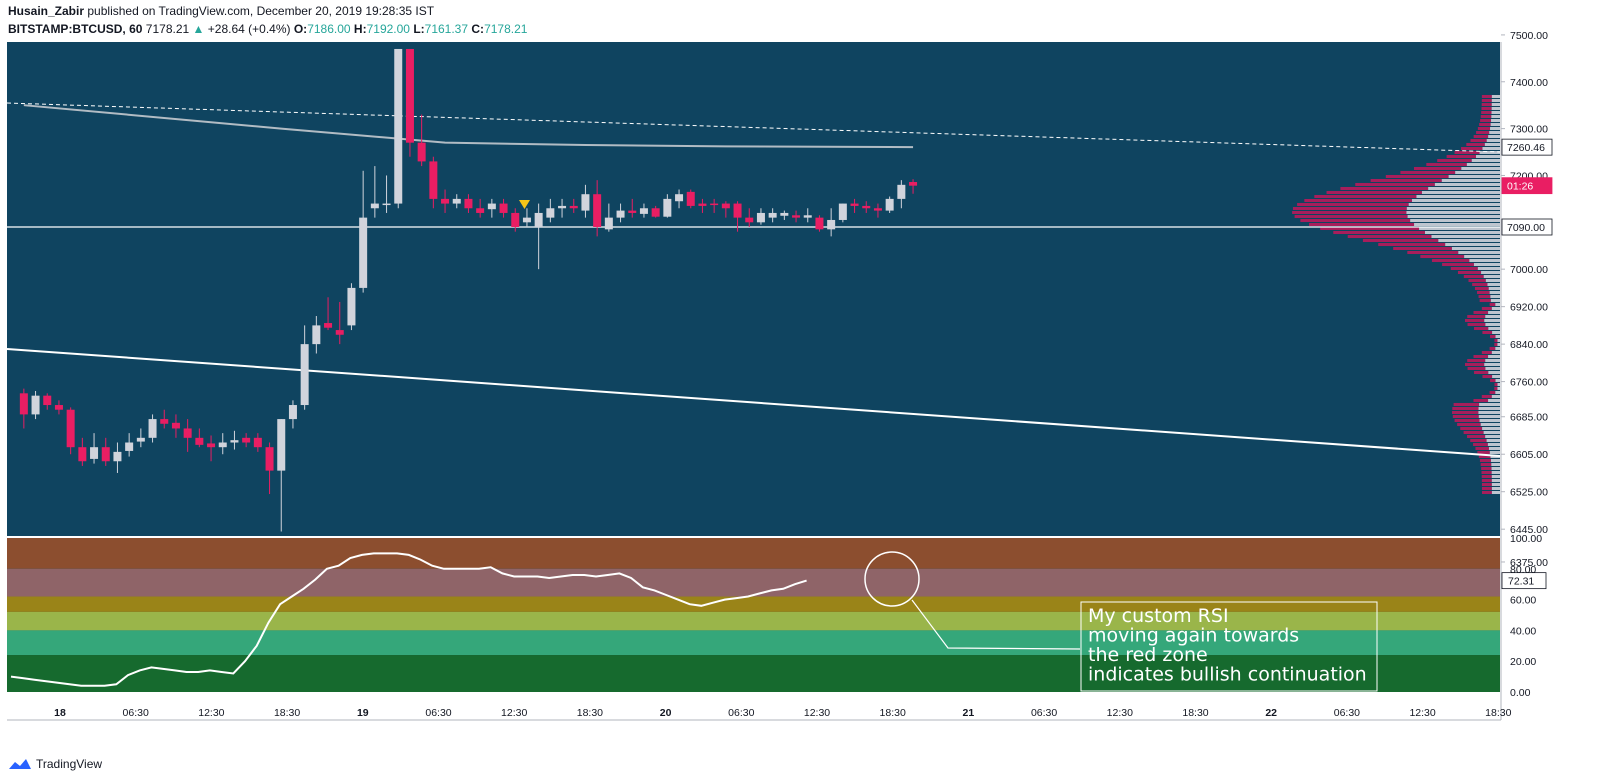 The width and height of the screenshot is (1616, 782). Describe the element at coordinates (46, 11) in the screenshot. I see `author-name: Husain_Zabir` at that location.